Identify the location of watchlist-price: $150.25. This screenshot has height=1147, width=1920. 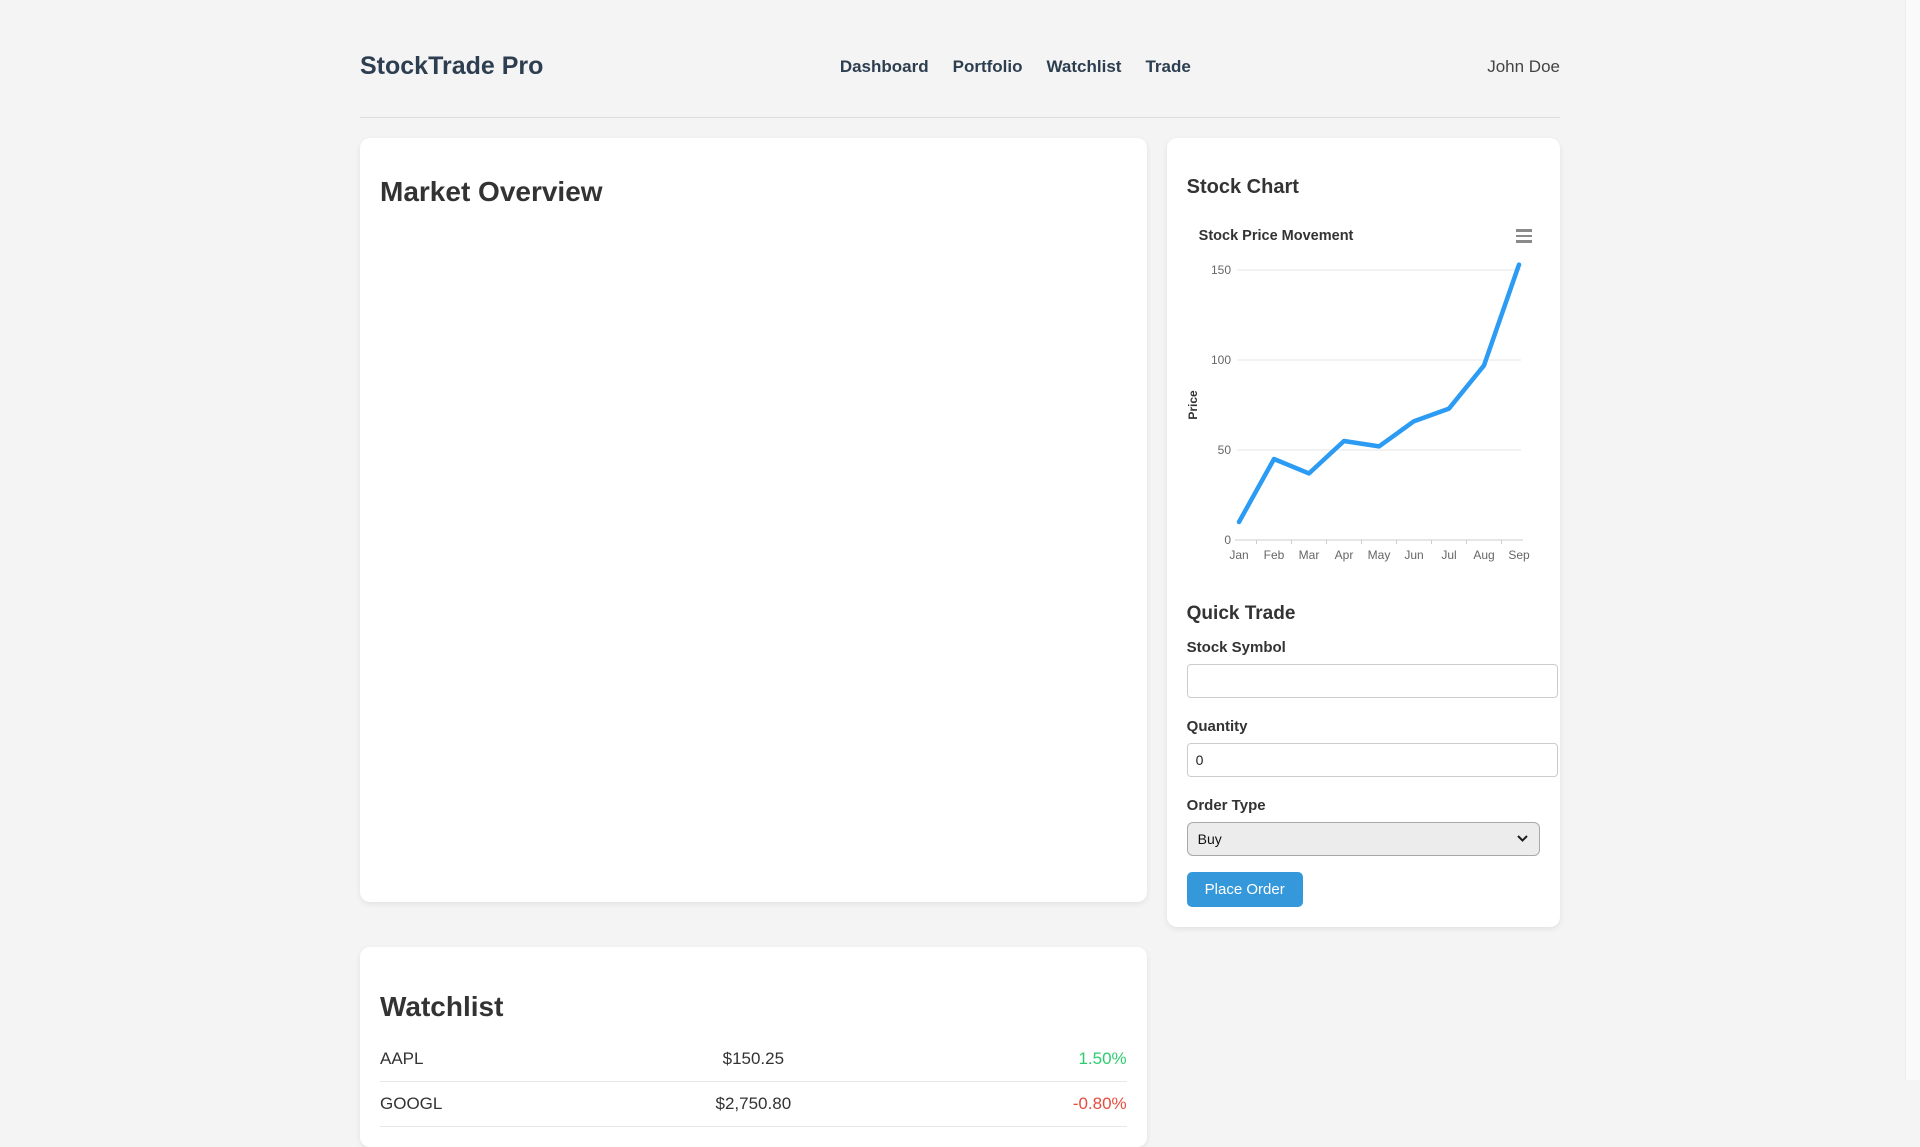
(753, 1059).